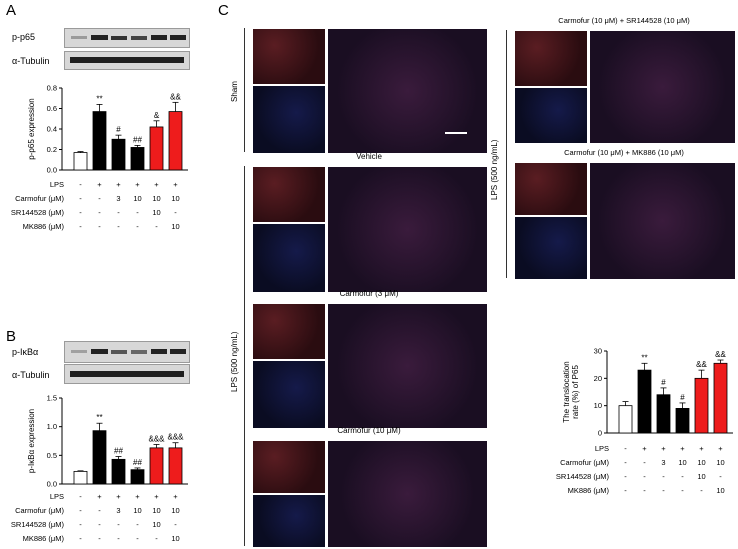 The image size is (738, 549). I want to click on label-vehicle: Vehicle, so click(369, 156).